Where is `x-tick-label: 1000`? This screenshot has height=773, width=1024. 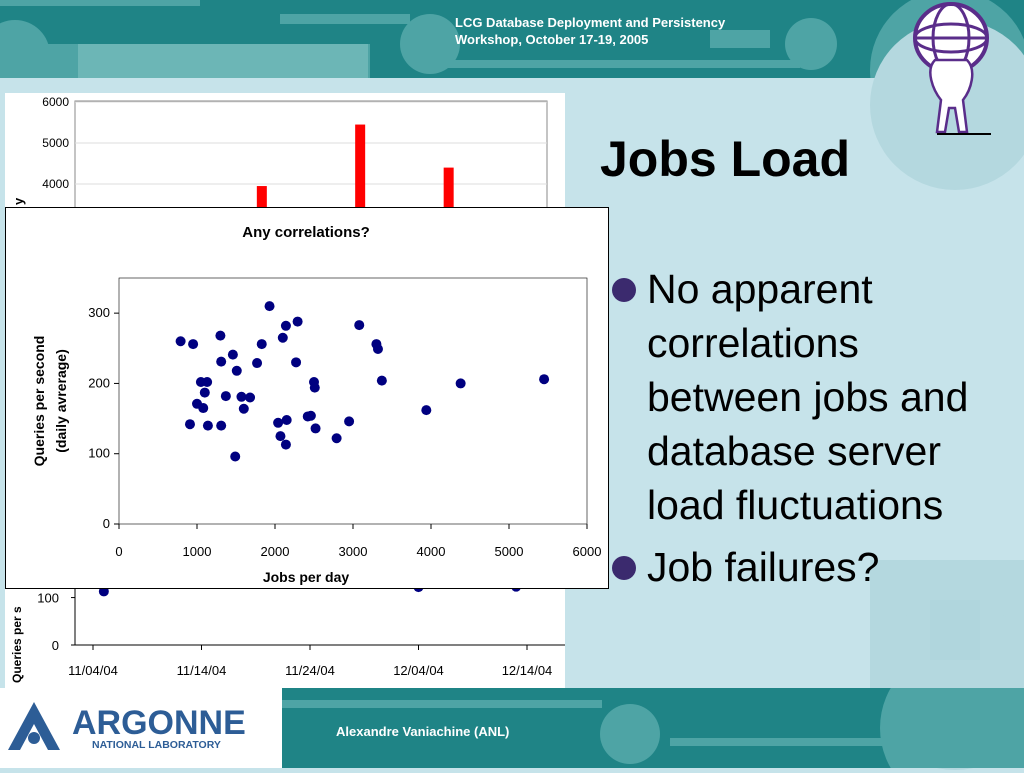 x-tick-label: 1000 is located at coordinates (197, 551).